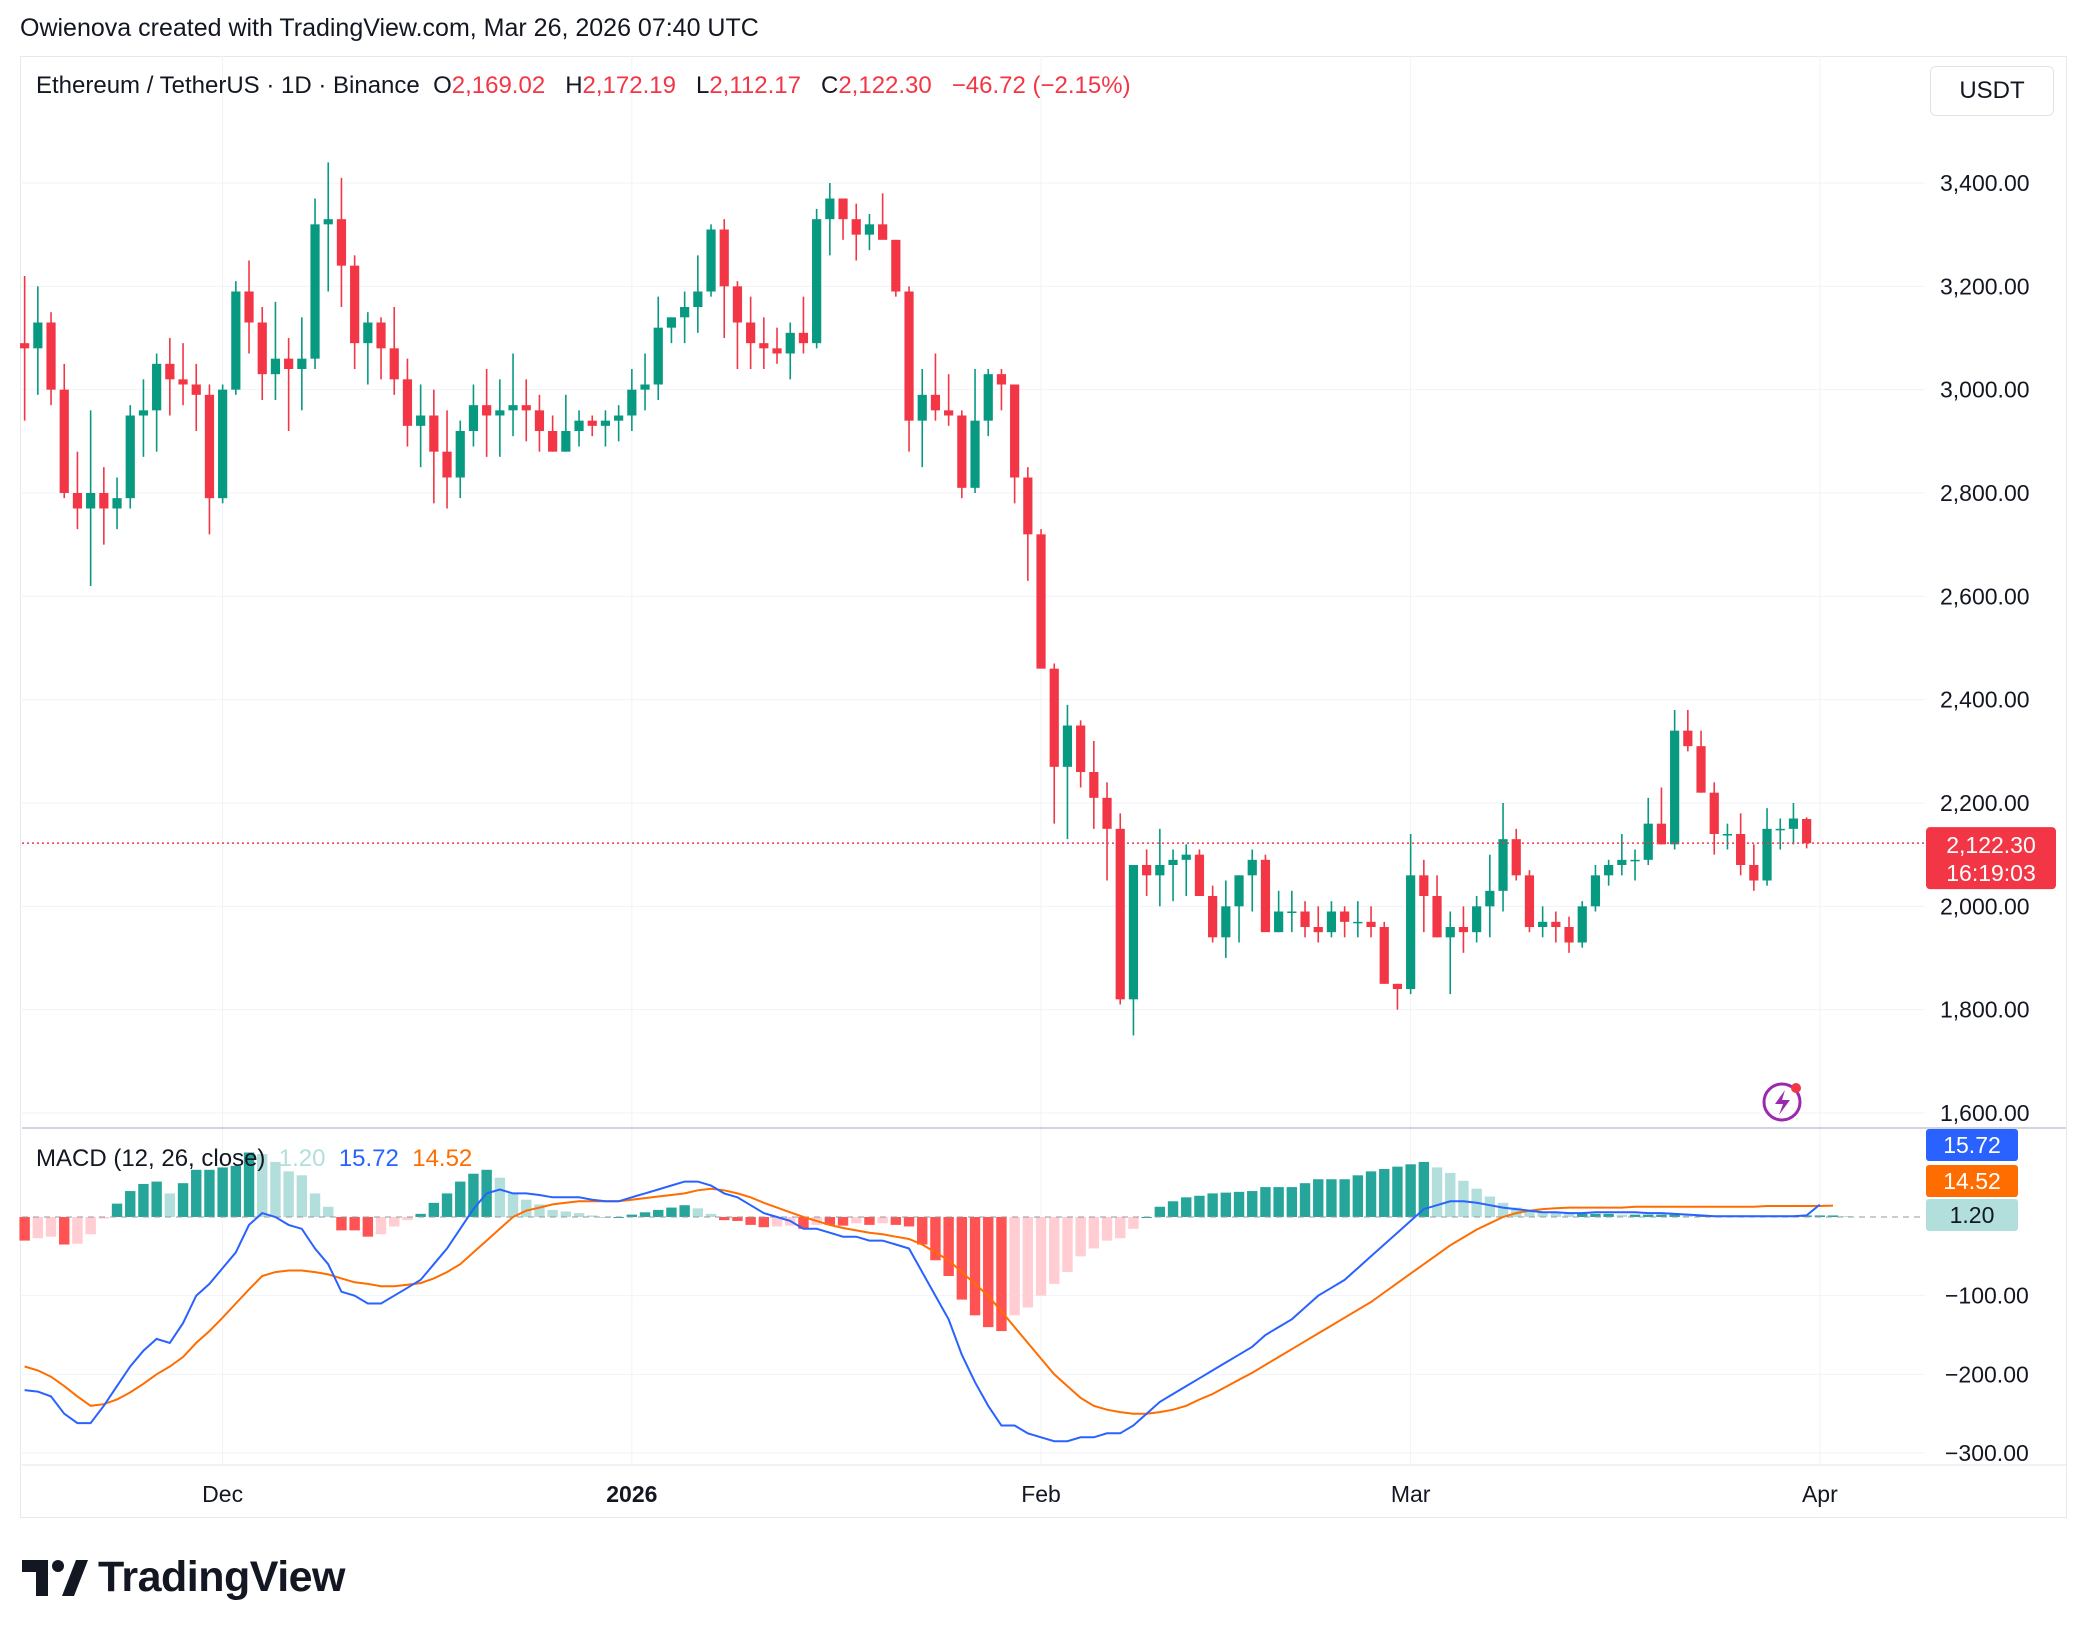  What do you see at coordinates (1985, 700) in the screenshot?
I see `price-tick-label: 2,400.00` at bounding box center [1985, 700].